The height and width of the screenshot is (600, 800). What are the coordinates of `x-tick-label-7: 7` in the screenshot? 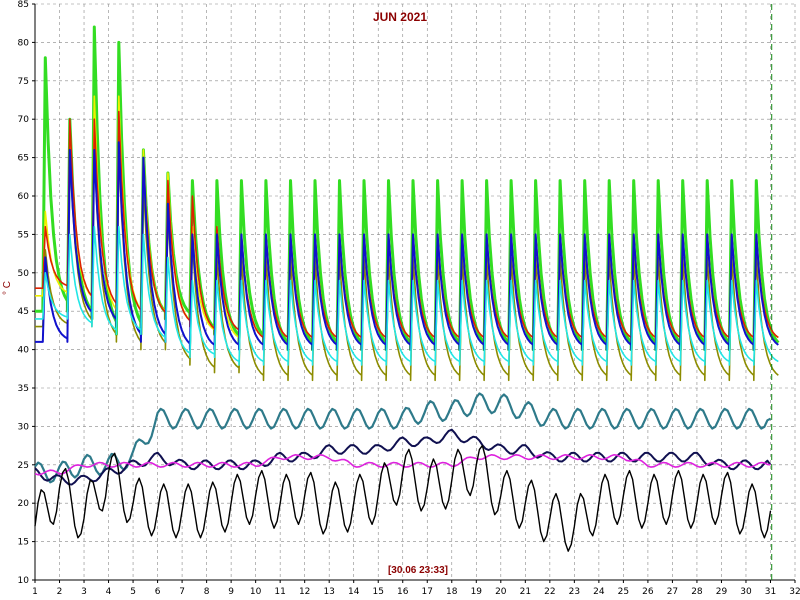 It's located at (182, 592).